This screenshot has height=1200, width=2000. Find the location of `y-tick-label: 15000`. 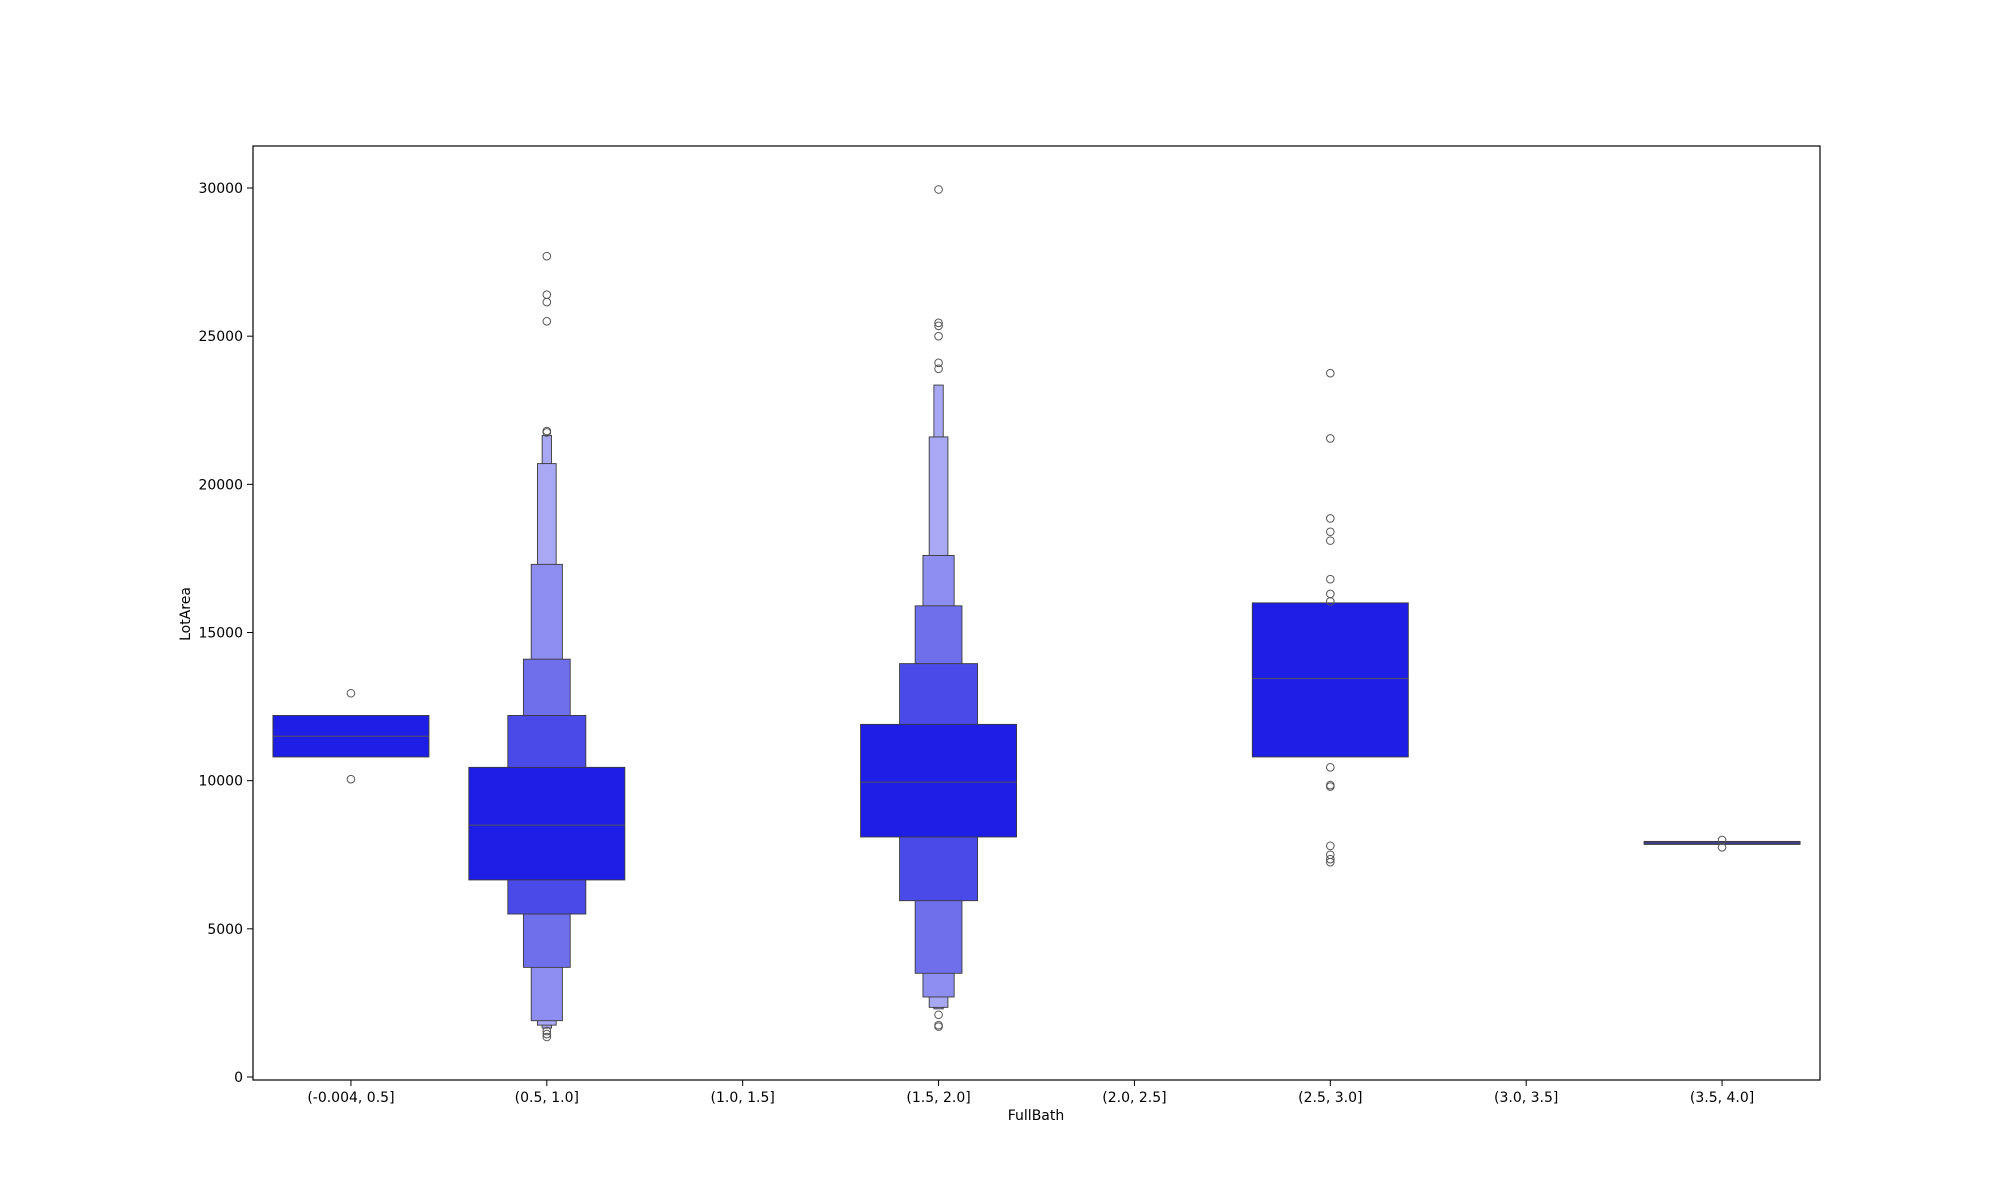

y-tick-label: 15000 is located at coordinates (220, 634).